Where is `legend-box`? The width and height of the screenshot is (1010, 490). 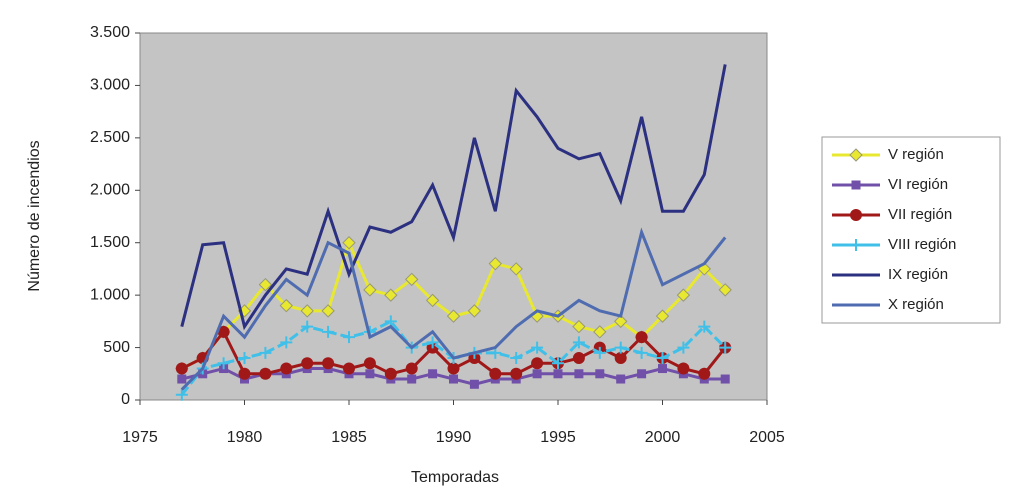 legend-box is located at coordinates (911, 230).